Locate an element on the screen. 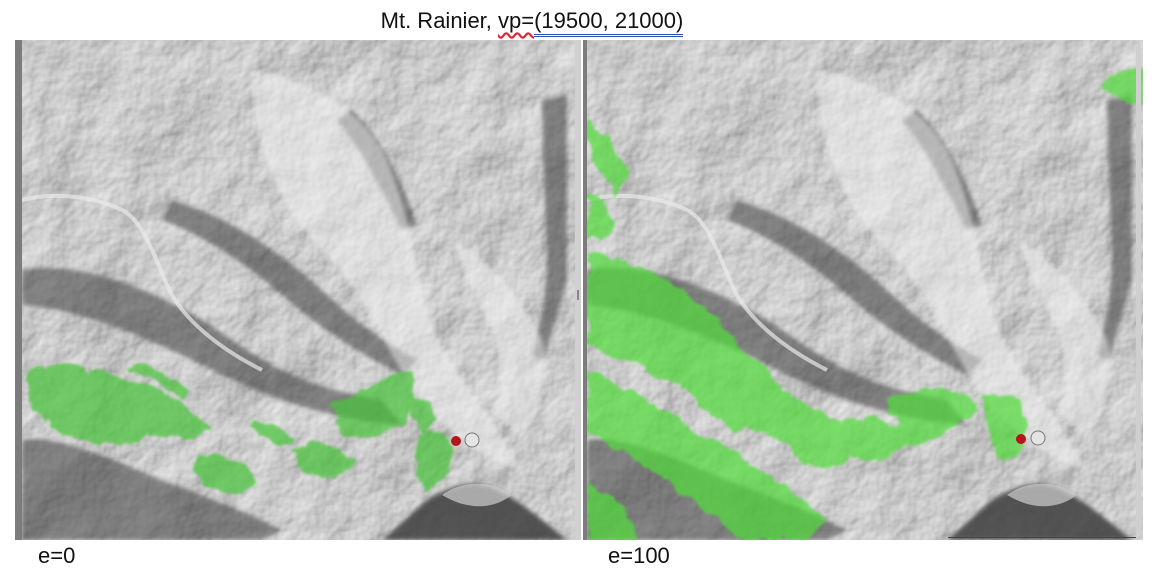 Image resolution: width=1157 pixels, height=576 pixels. visibility-overlay-e0 is located at coordinates (239, 427).